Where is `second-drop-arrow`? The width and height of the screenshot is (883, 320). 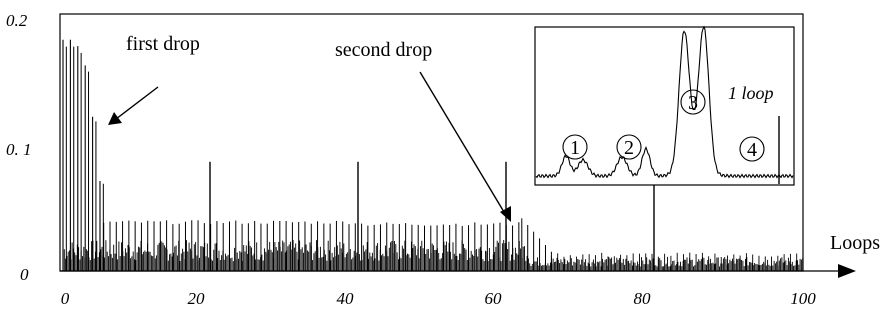
second-drop-arrow is located at coordinates (462, 142).